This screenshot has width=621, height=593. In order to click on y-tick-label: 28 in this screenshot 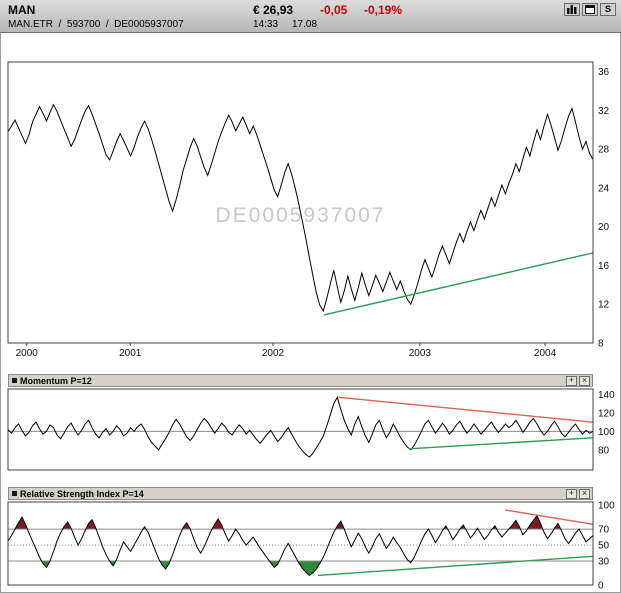, I will do `click(604, 150)`.